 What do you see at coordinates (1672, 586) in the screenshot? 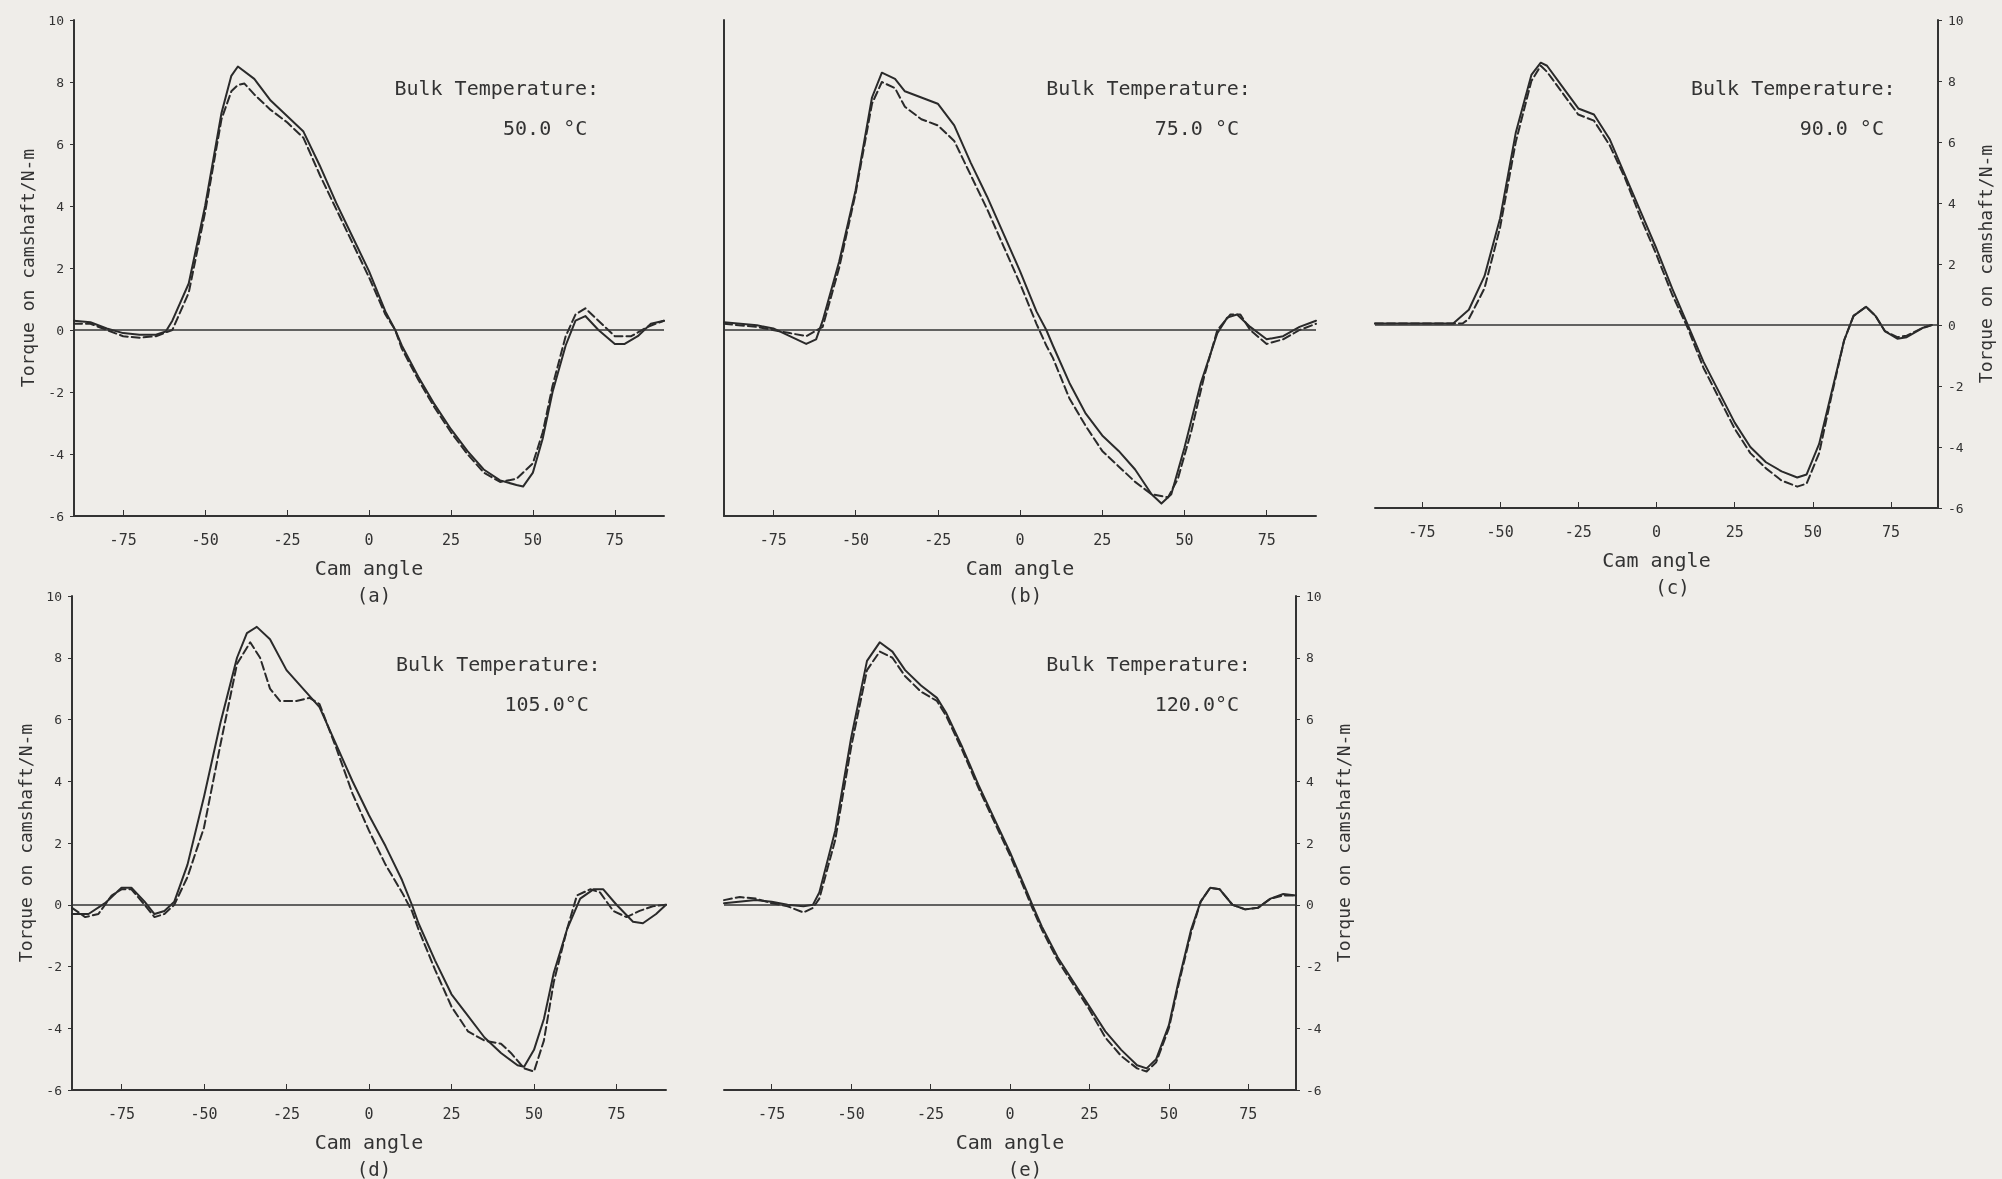
I see `text: (c)` at bounding box center [1672, 586].